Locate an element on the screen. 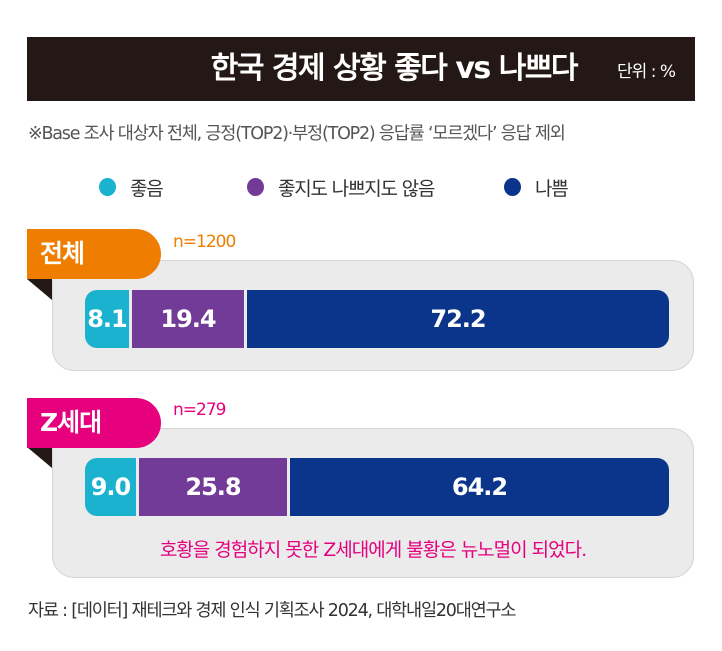 The height and width of the screenshot is (651, 722). sample-size-genz: n=279 is located at coordinates (199, 410).